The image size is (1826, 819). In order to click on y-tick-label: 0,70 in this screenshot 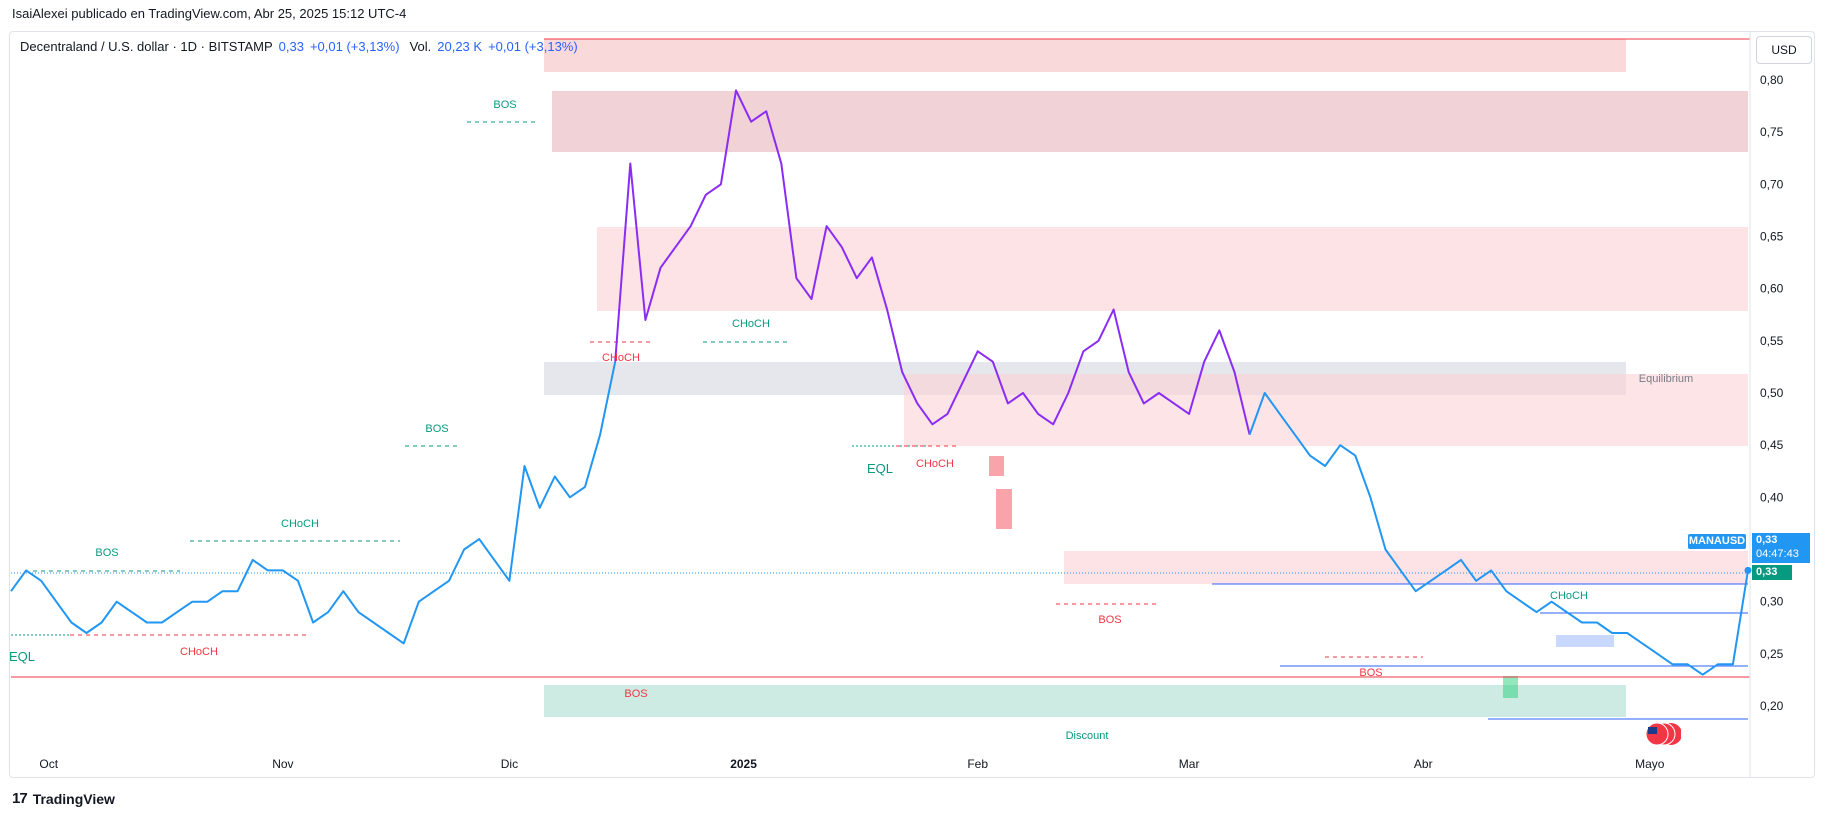, I will do `click(1772, 184)`.